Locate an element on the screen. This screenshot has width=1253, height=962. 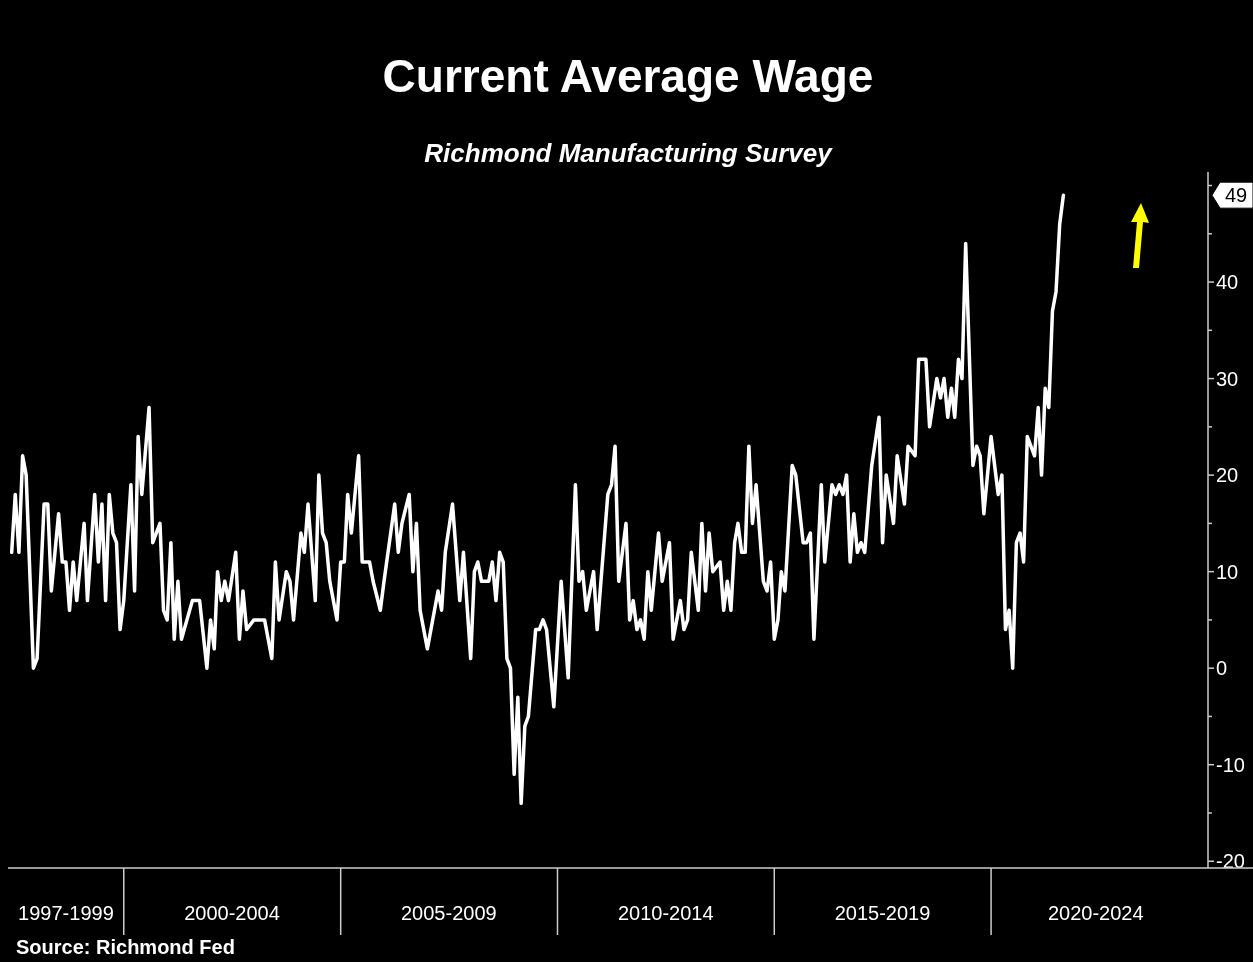
x-tick-label: 2015-2019 is located at coordinates (882, 913).